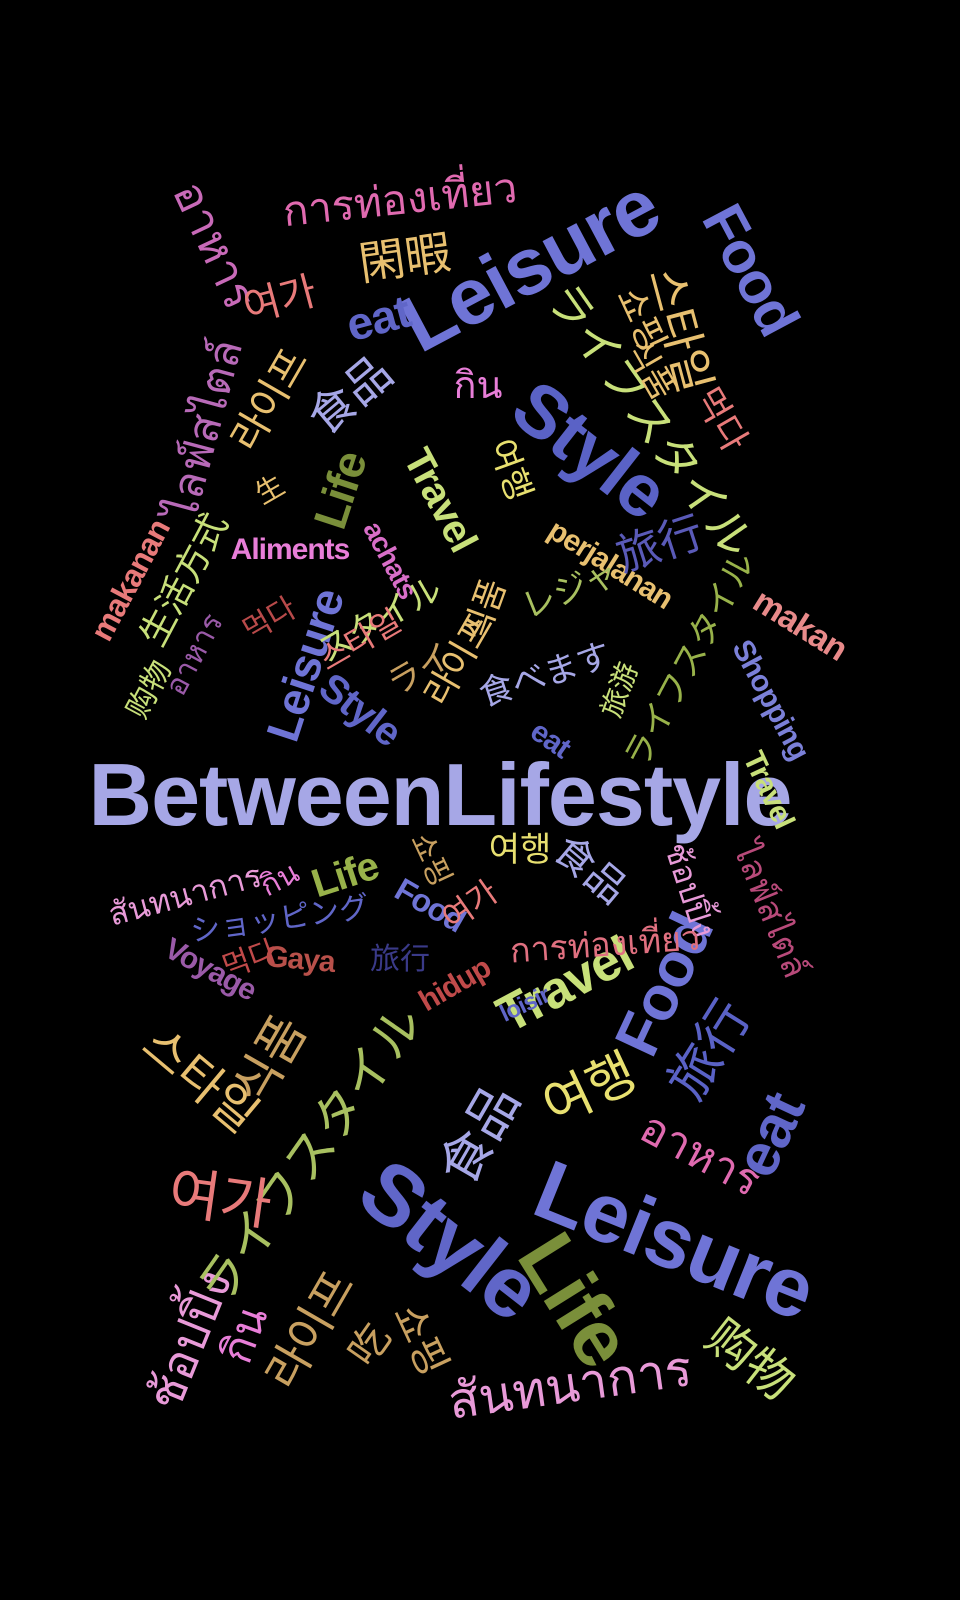 This screenshot has width=960, height=1600. Describe the element at coordinates (378, 318) in the screenshot. I see `cloud-word: eat` at that location.